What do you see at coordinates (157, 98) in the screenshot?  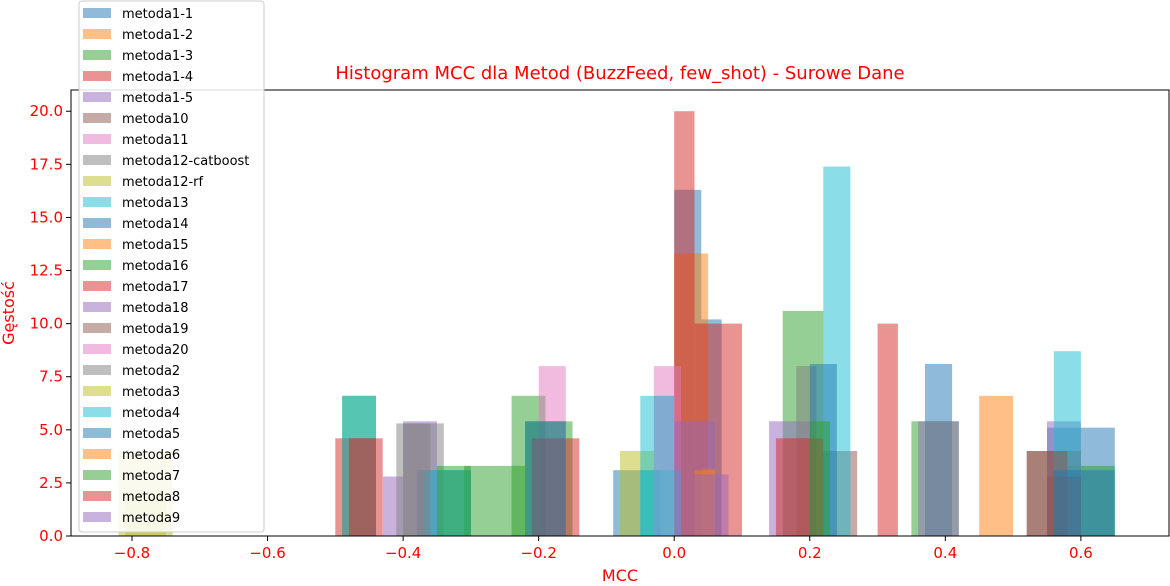 I see `legend-label: metoda1-5` at bounding box center [157, 98].